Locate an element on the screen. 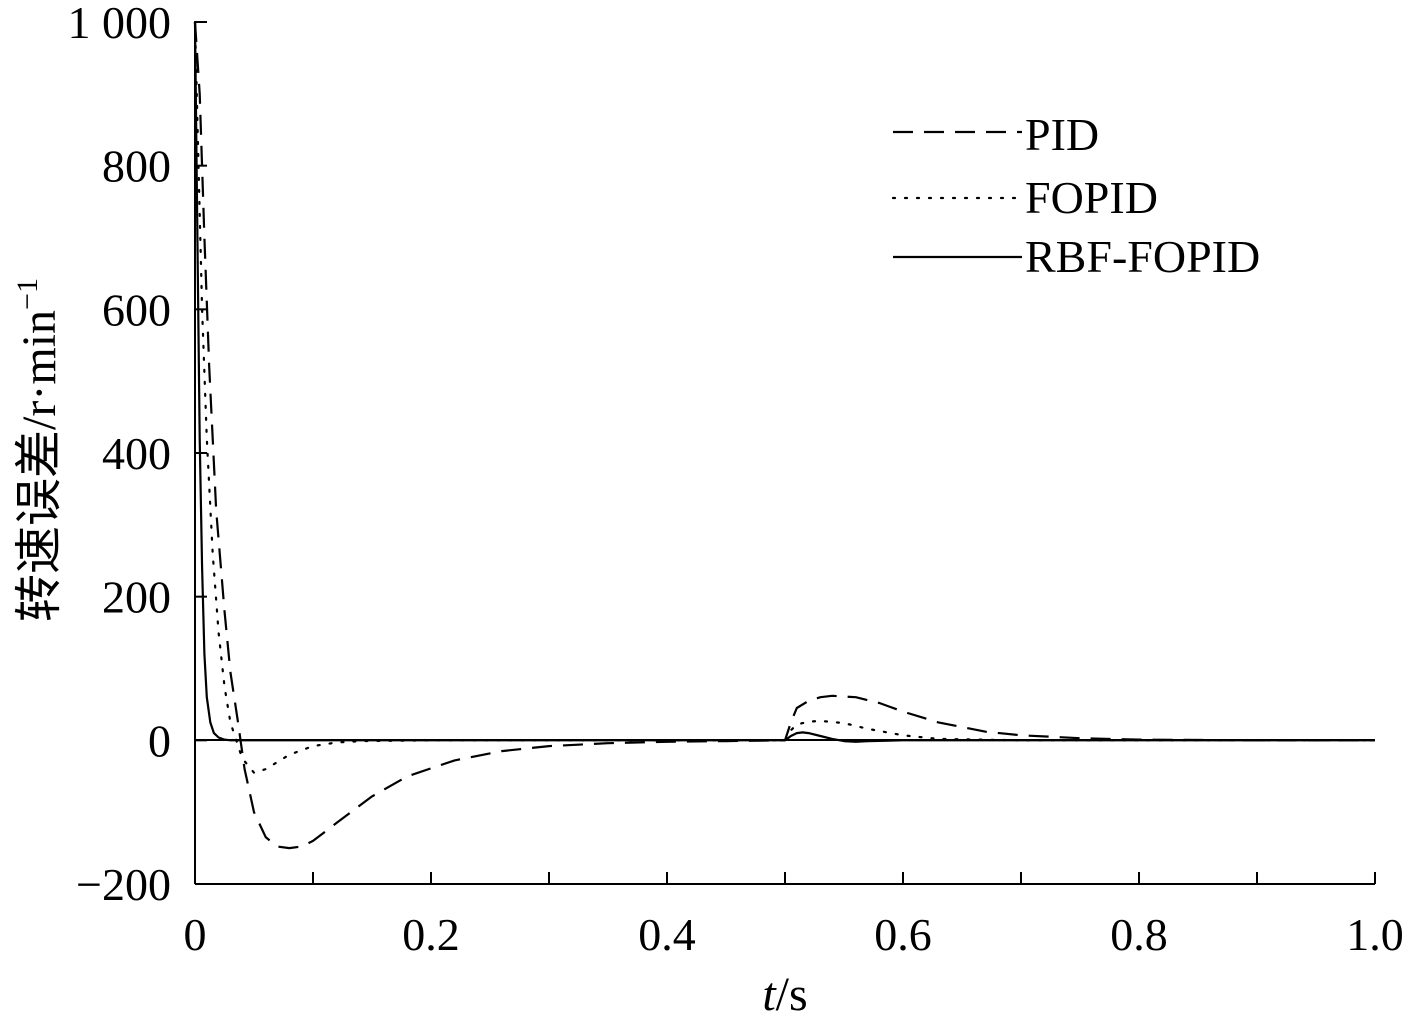 The width and height of the screenshot is (1417, 1016). legend-label-pid: PID is located at coordinates (1062, 134).